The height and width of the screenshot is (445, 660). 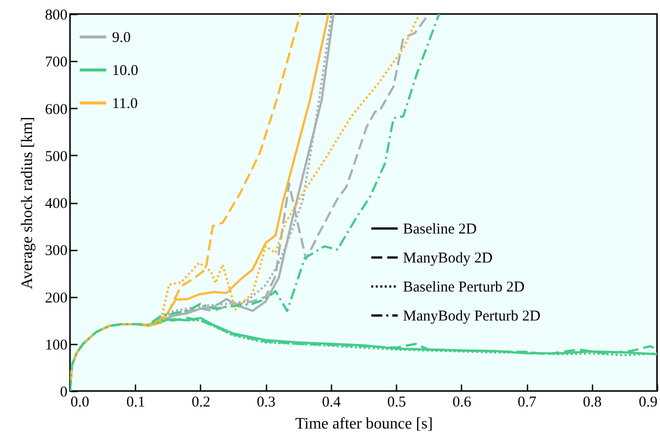 What do you see at coordinates (56, 345) in the screenshot?
I see `y-tick-label: 100` at bounding box center [56, 345].